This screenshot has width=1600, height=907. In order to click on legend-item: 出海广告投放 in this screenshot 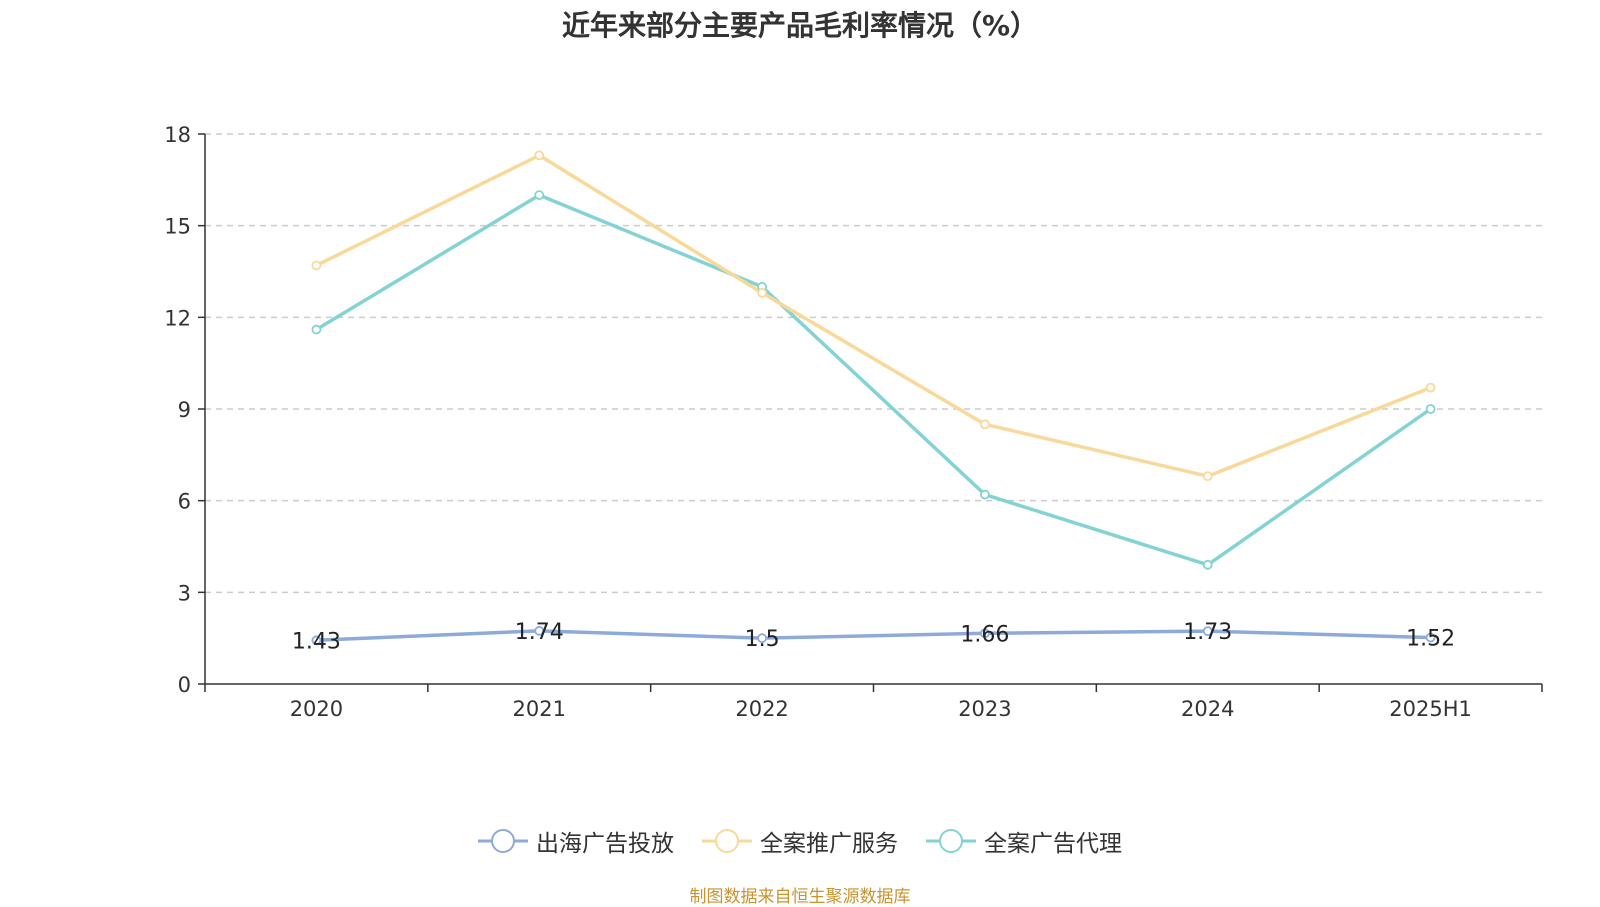, I will do `click(576, 841)`.